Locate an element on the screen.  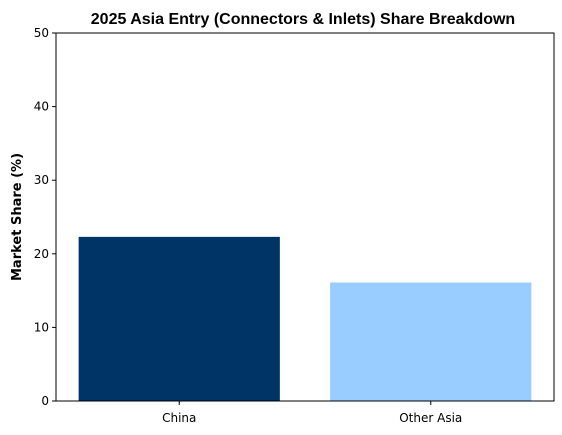
y-tick-label: 30 is located at coordinates (41, 180).